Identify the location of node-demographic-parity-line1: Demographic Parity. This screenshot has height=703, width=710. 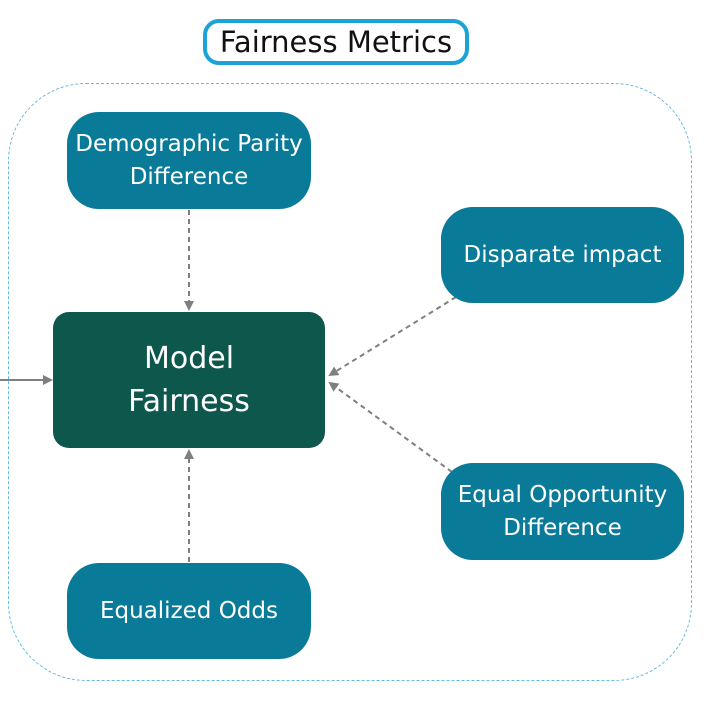
(189, 143).